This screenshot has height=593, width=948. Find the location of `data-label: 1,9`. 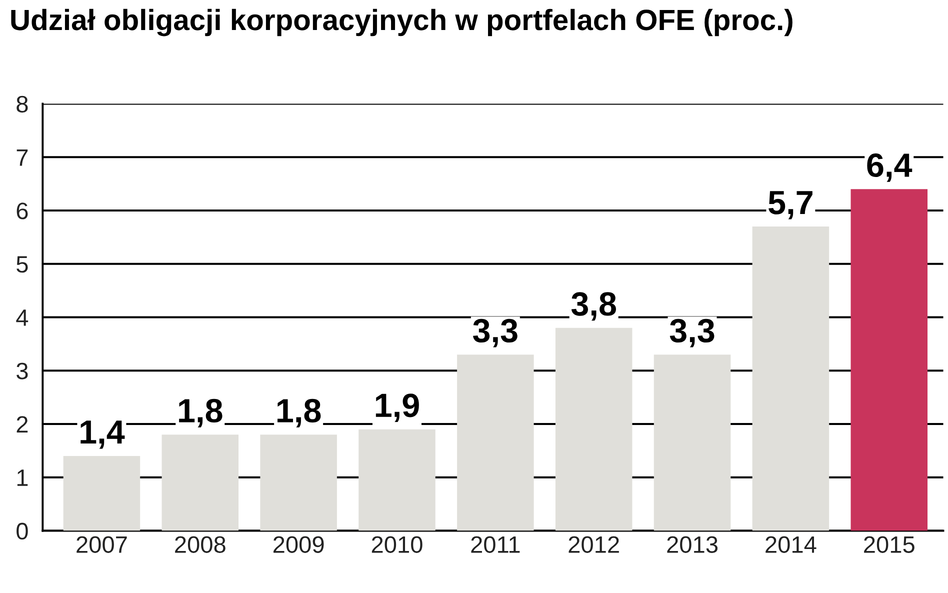

data-label: 1,9 is located at coordinates (397, 408).